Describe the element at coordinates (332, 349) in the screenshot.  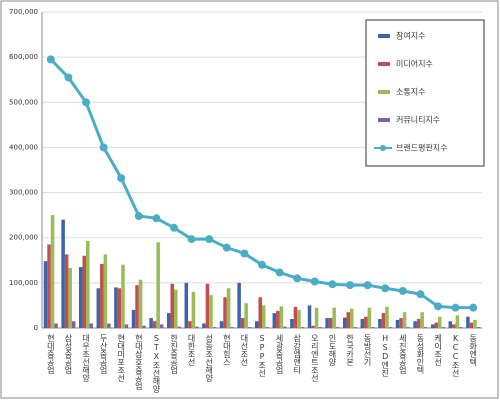
I see `x-tick-label: 인도해양` at that location.